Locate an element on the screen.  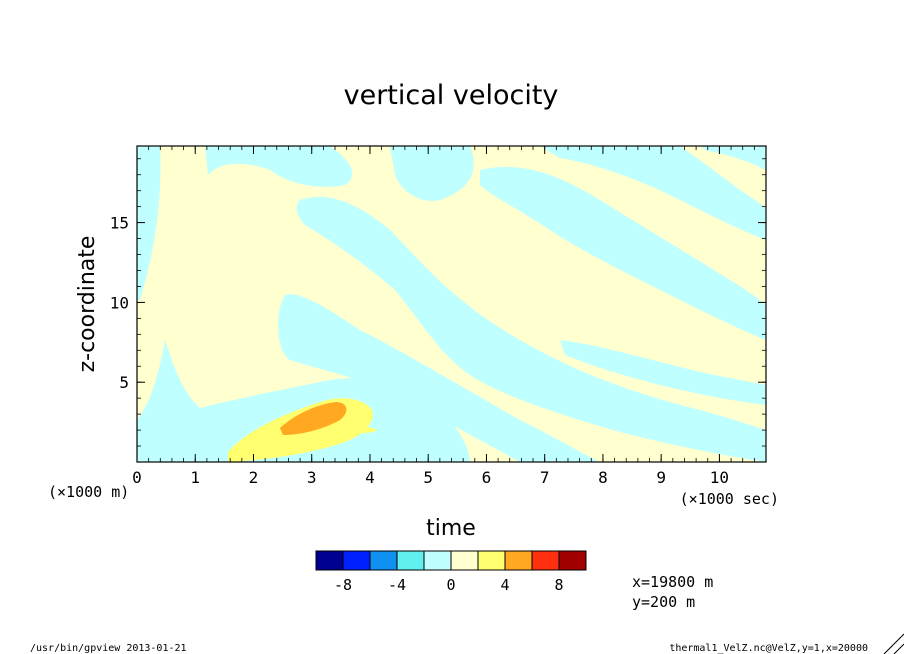
annotation-x: x=19800 m is located at coordinates (672, 582).